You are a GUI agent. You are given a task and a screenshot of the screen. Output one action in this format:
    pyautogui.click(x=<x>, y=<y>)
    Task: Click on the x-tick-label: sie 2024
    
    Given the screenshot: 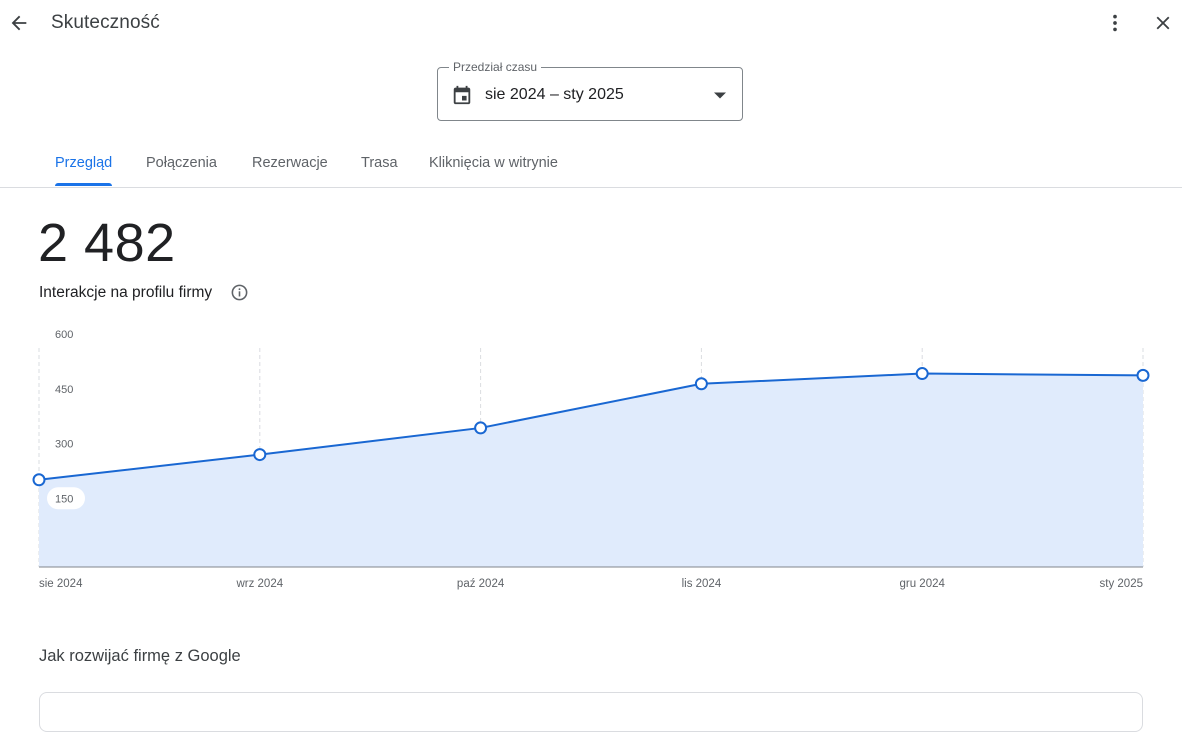 What is the action you would take?
    pyautogui.click(x=61, y=584)
    